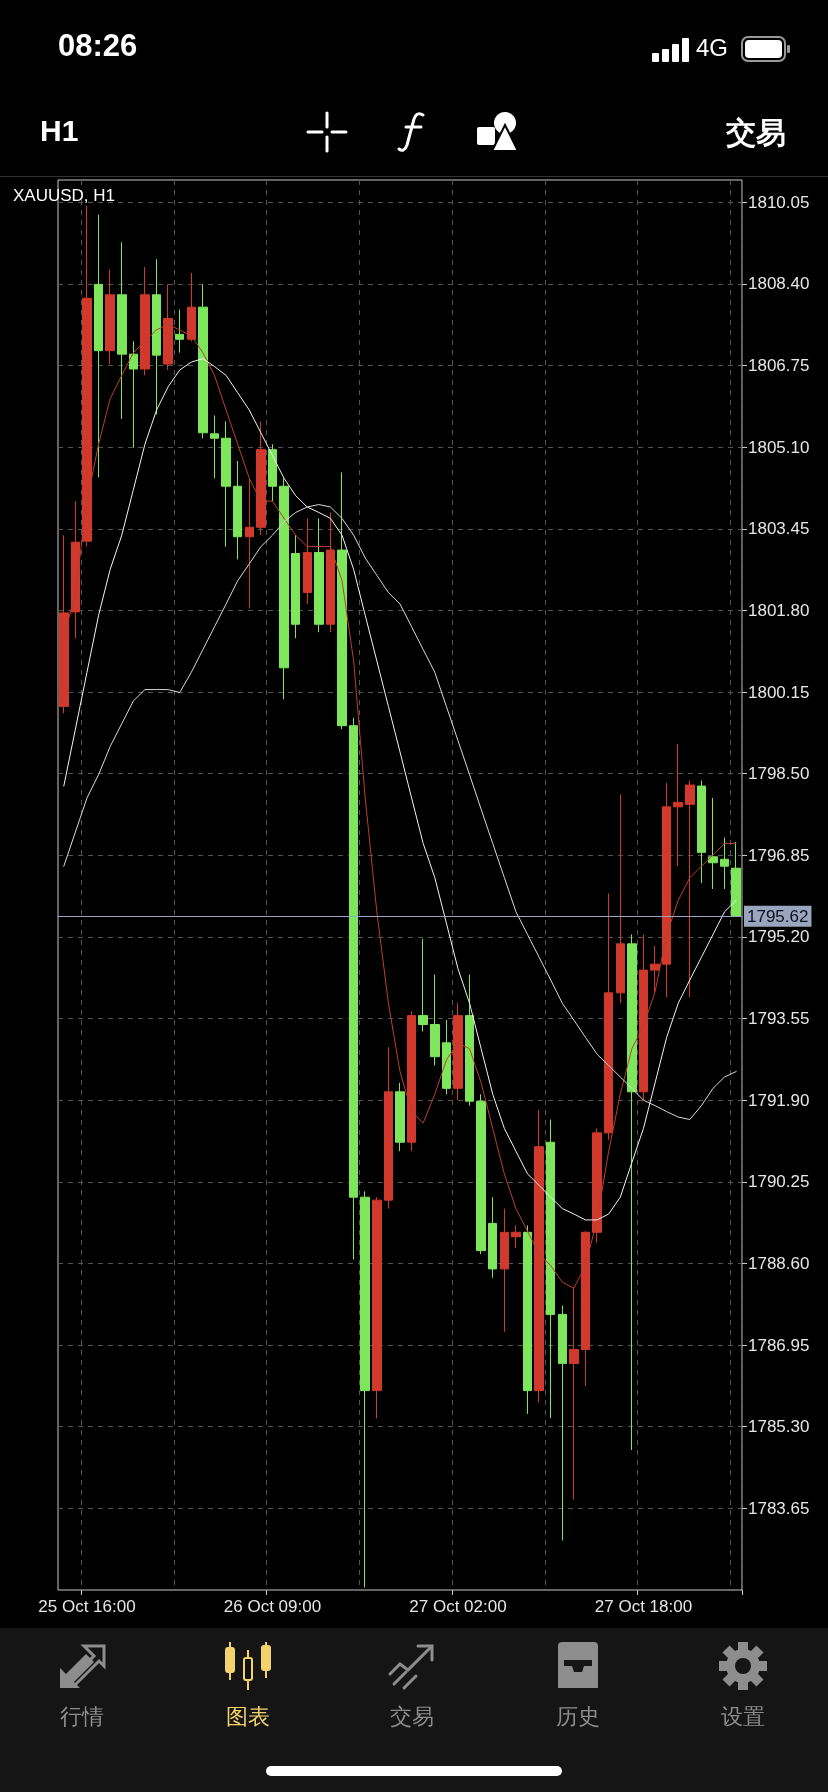  Describe the element at coordinates (458, 1606) in the screenshot. I see `x-tick-label: 27 Oct 02:00` at that location.